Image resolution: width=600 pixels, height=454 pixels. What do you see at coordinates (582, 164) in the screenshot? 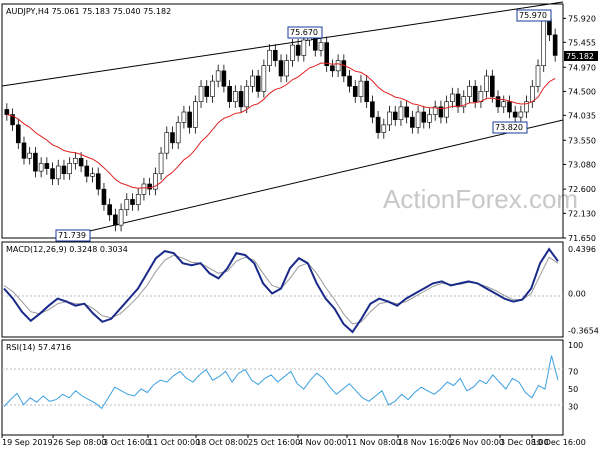
I see `price-y-tick-label: 73.080` at bounding box center [582, 164].